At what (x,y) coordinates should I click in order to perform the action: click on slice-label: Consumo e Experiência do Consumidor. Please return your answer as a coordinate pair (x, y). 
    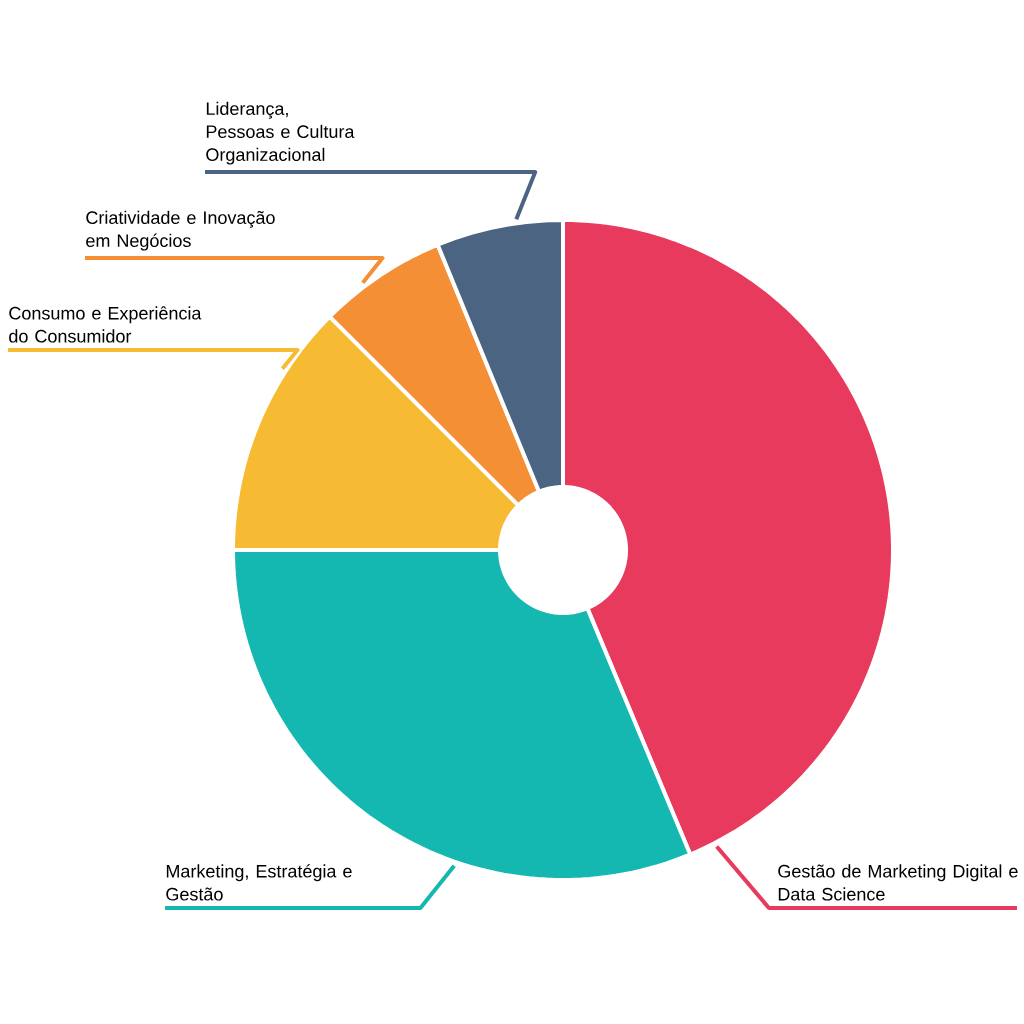
    Looking at the image, I should click on (105, 324).